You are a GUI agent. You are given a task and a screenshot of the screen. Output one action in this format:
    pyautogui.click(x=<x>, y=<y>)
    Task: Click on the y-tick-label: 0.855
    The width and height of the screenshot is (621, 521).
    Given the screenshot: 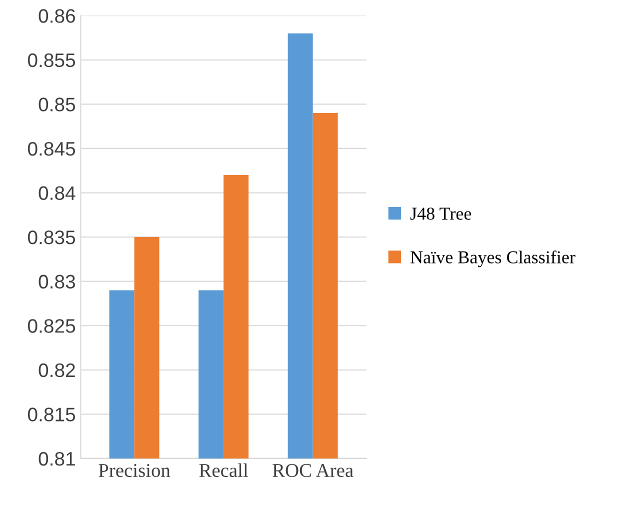 What is the action you would take?
    pyautogui.click(x=52, y=60)
    